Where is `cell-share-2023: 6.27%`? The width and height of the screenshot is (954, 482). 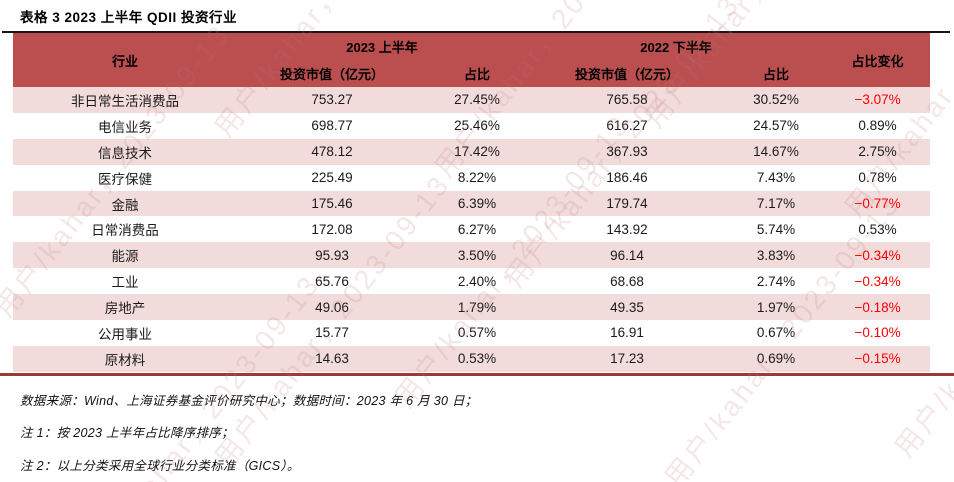 cell-share-2023: 6.27% is located at coordinates (477, 229).